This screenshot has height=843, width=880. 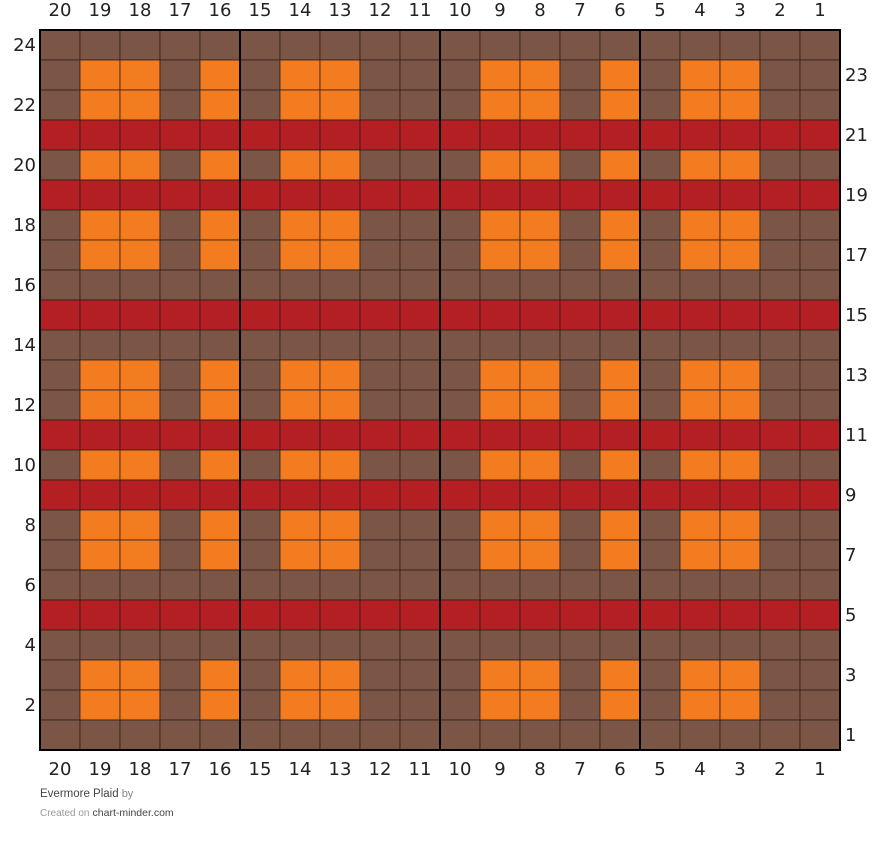 I want to click on row-number-right: 15, so click(x=856, y=315).